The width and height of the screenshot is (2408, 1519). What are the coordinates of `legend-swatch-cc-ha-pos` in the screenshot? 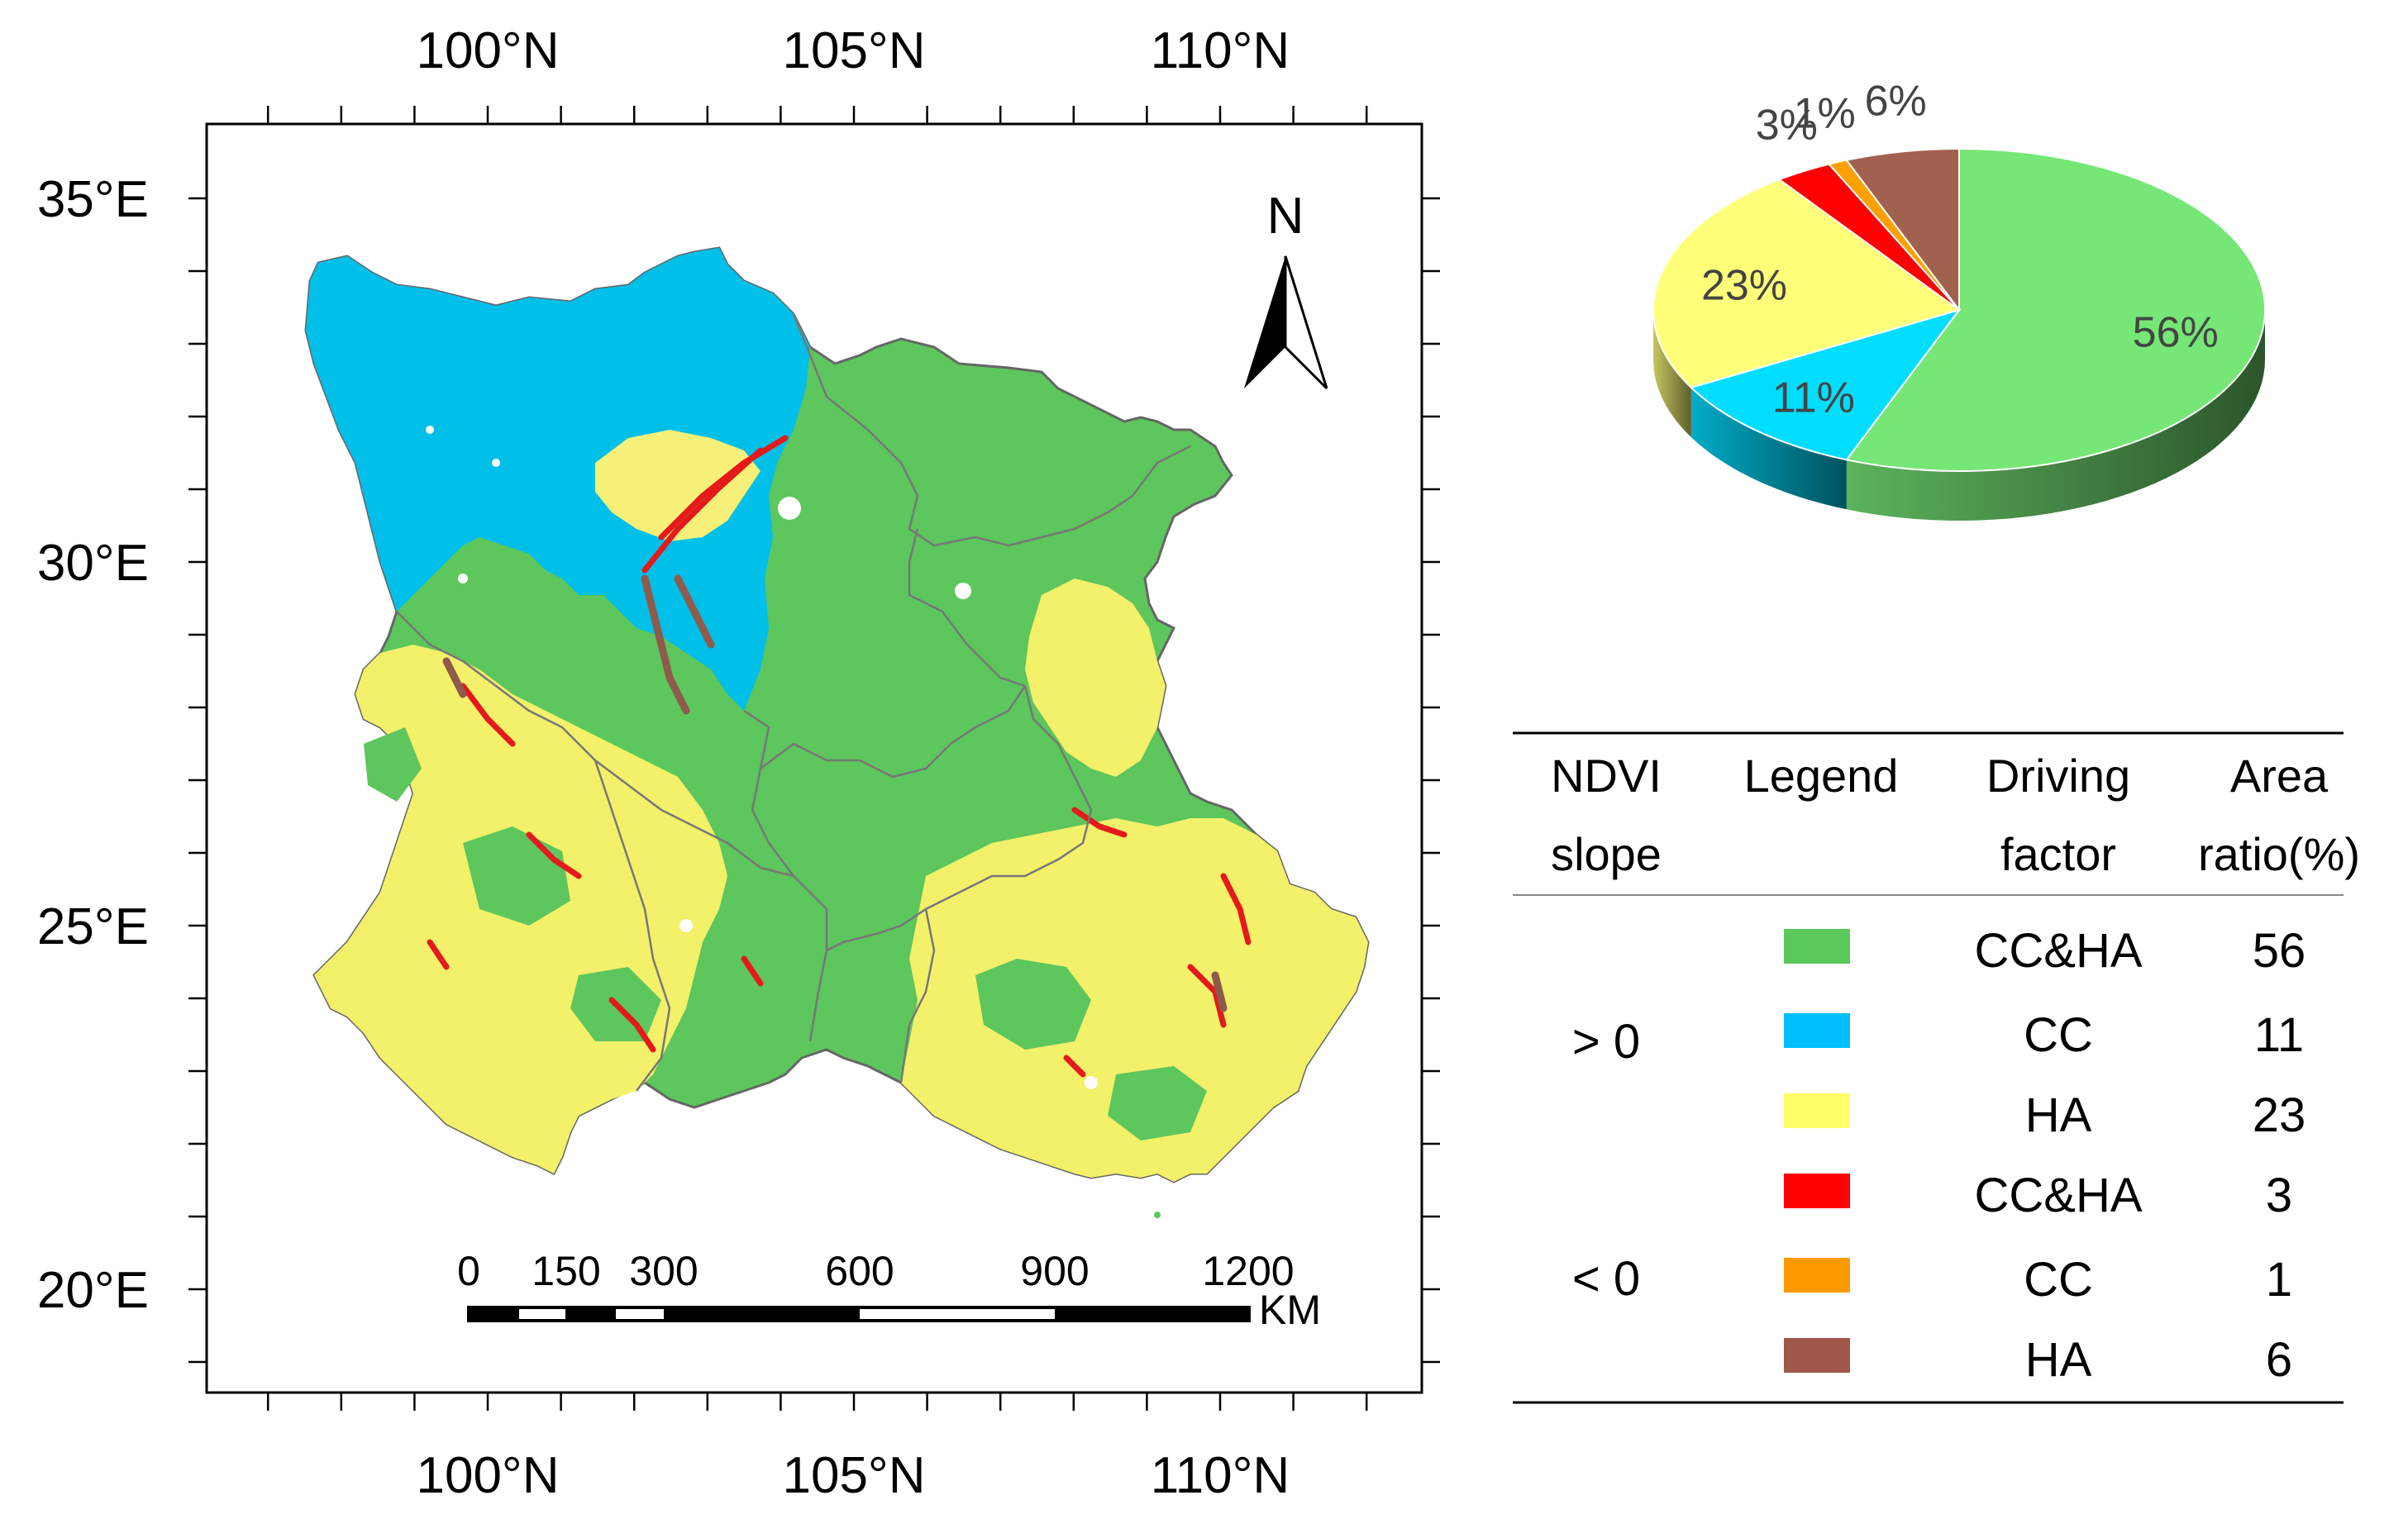 It's located at (1817, 946).